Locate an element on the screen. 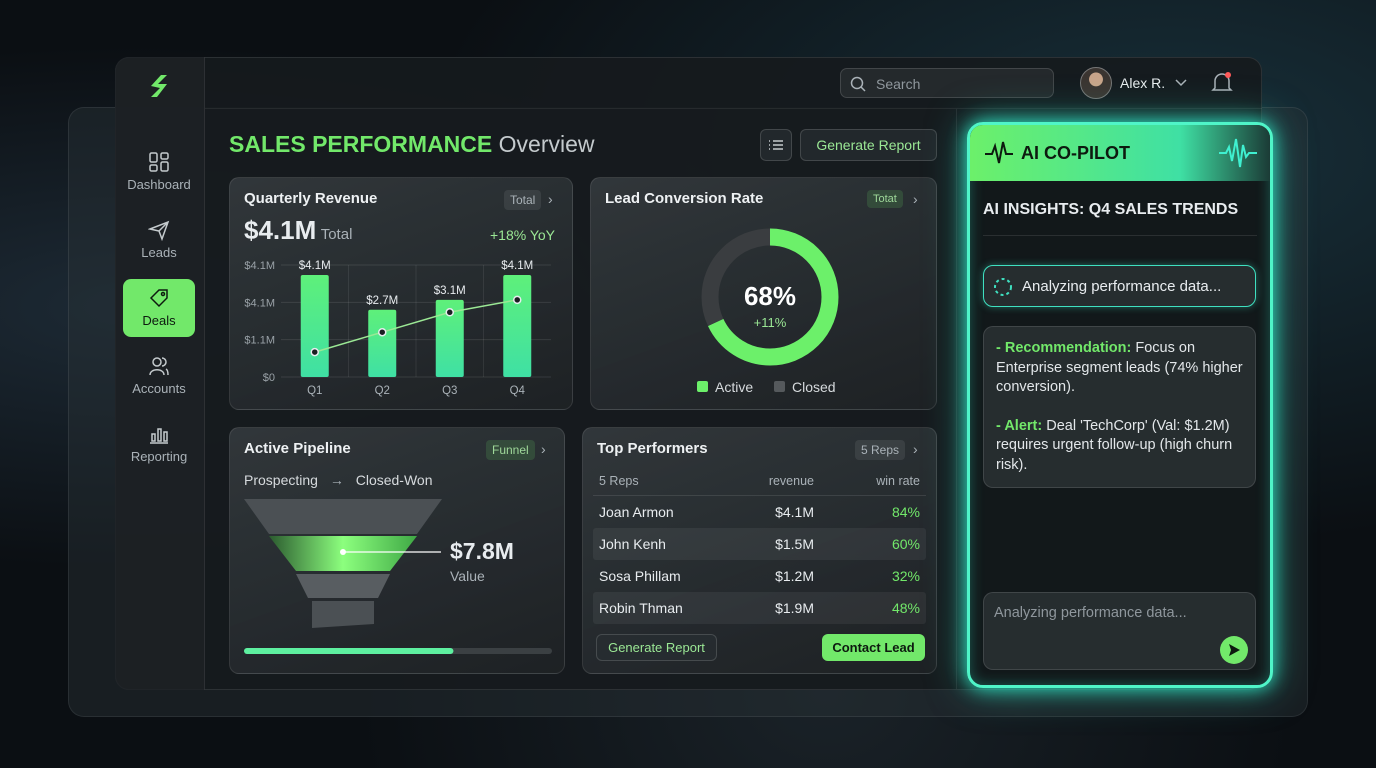 Image resolution: width=1376 pixels, height=768 pixels. bar-value-label: $2.7M is located at coordinates (382, 301).